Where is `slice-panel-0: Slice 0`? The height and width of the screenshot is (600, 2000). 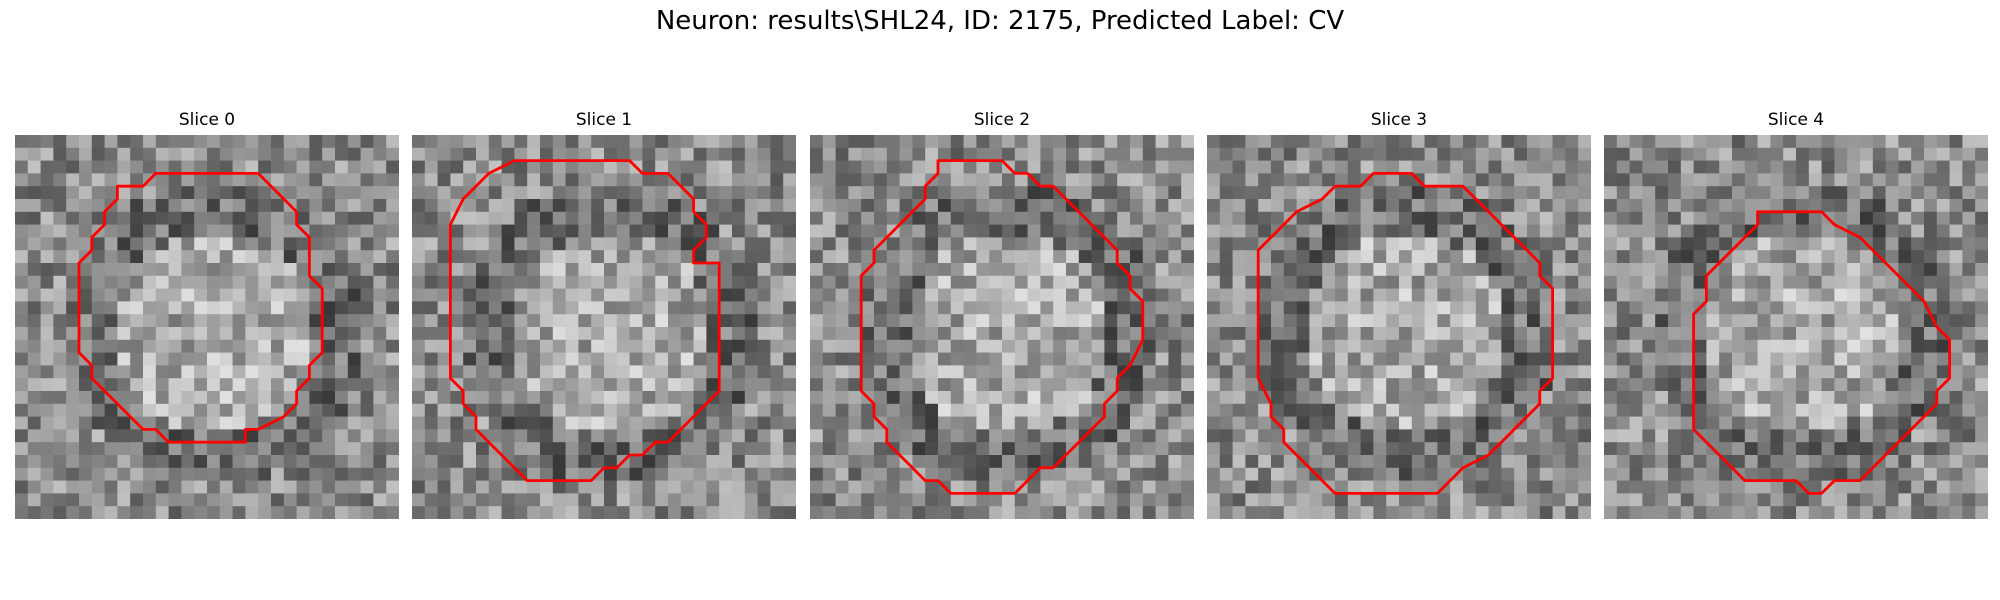 slice-panel-0: Slice 0 is located at coordinates (207, 312).